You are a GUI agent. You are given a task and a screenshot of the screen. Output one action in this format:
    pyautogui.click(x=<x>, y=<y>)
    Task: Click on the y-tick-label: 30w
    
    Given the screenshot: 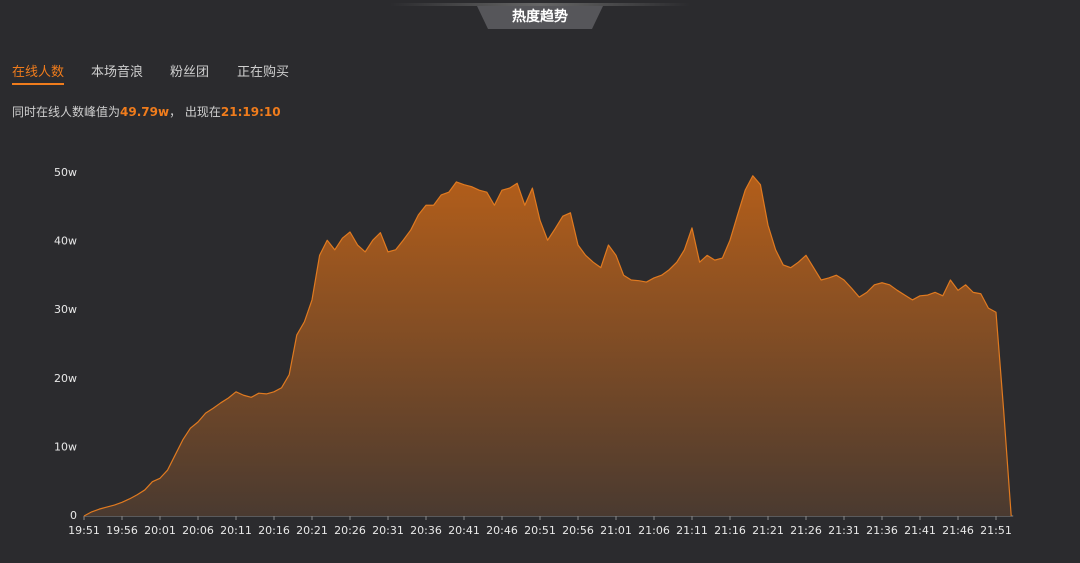 What is the action you would take?
    pyautogui.click(x=65, y=309)
    